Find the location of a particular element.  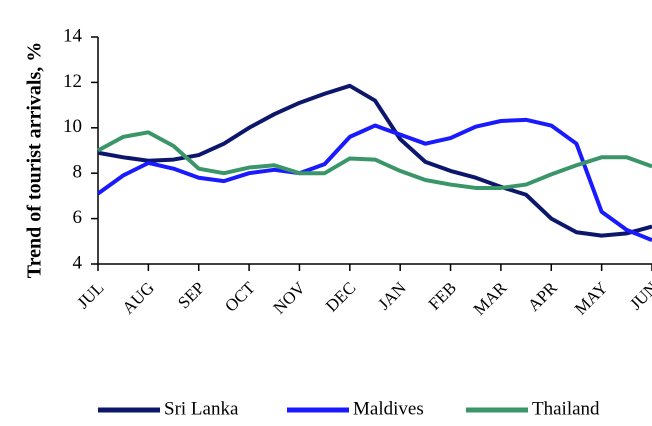

y-tick-label: 12 is located at coordinates (72, 81).